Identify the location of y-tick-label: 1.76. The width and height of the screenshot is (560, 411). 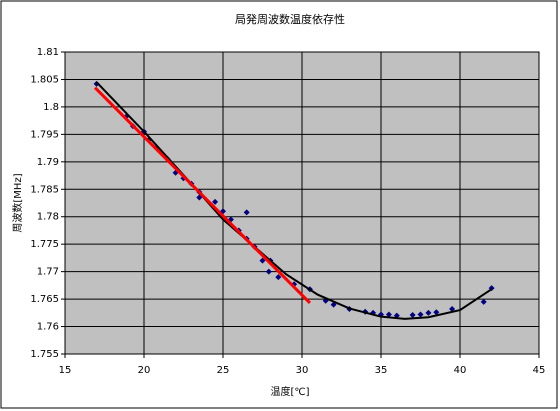
(48, 327).